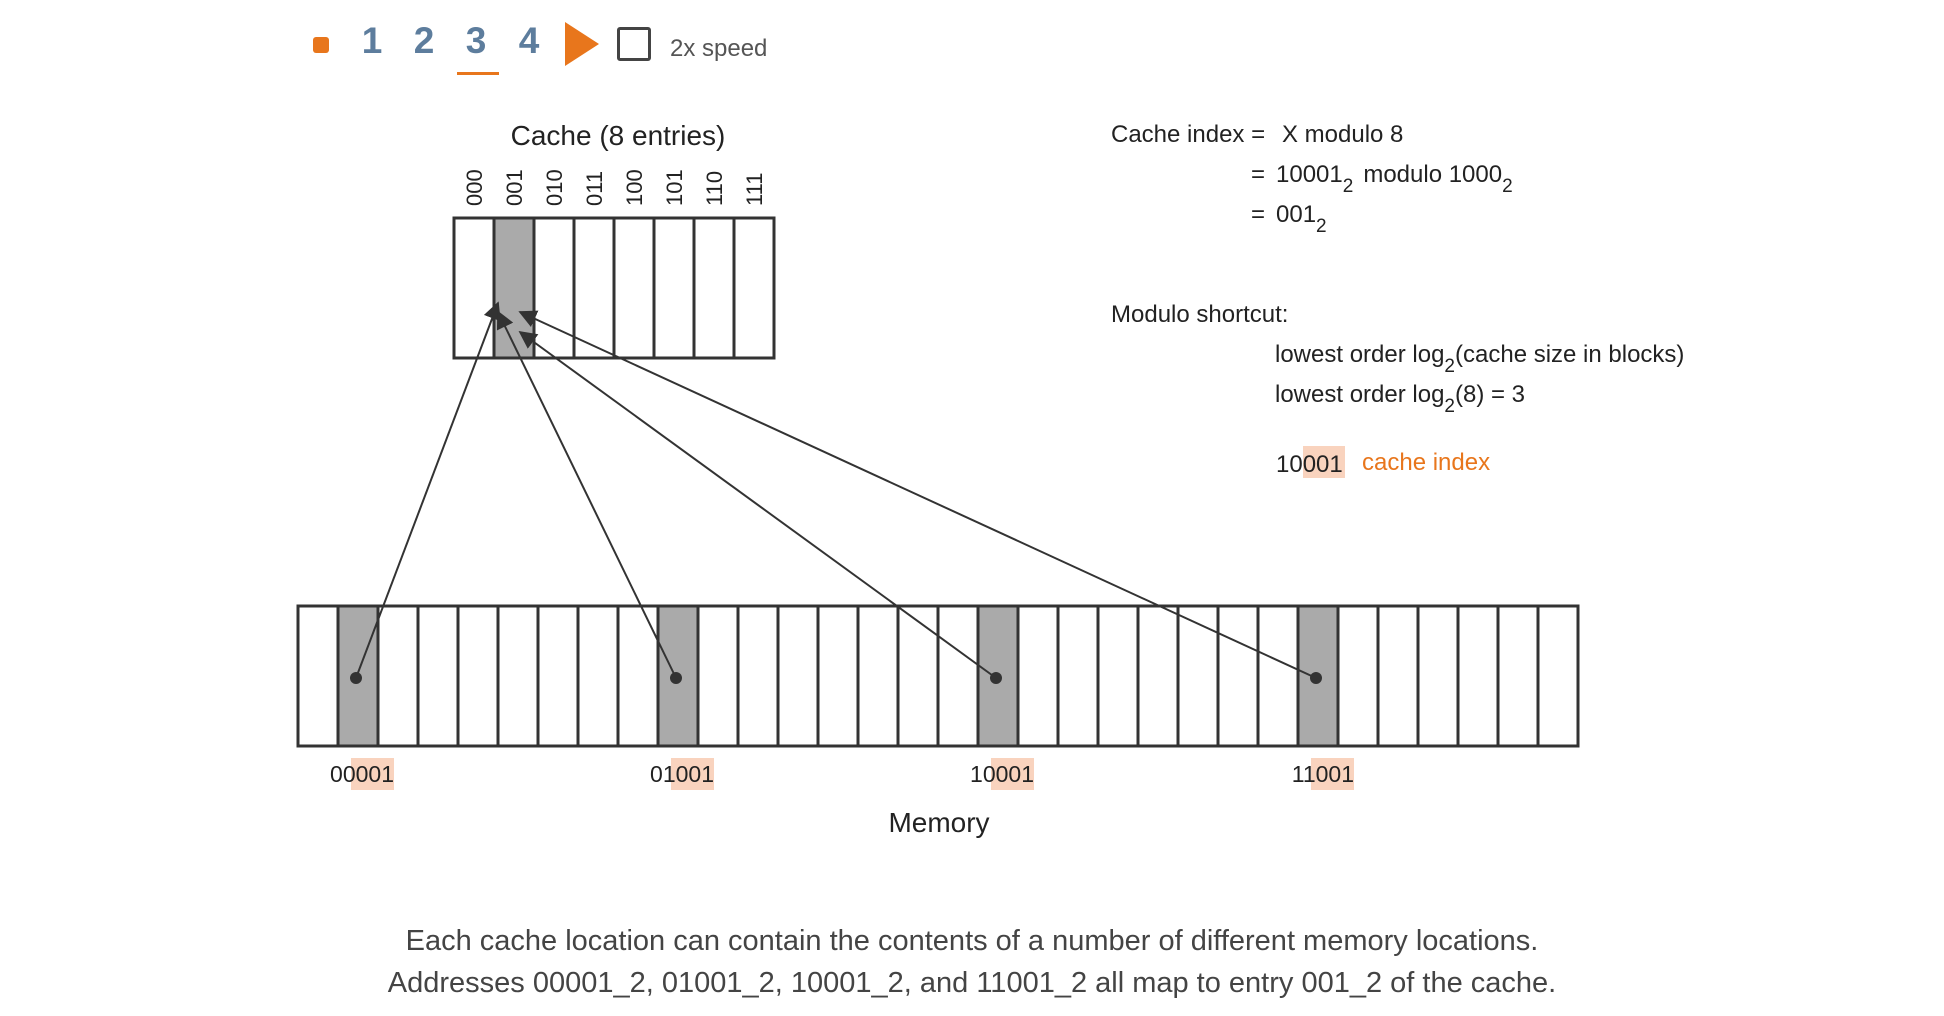 The width and height of the screenshot is (1944, 1016). I want to click on memory-address-label: 10001, so click(1002, 774).